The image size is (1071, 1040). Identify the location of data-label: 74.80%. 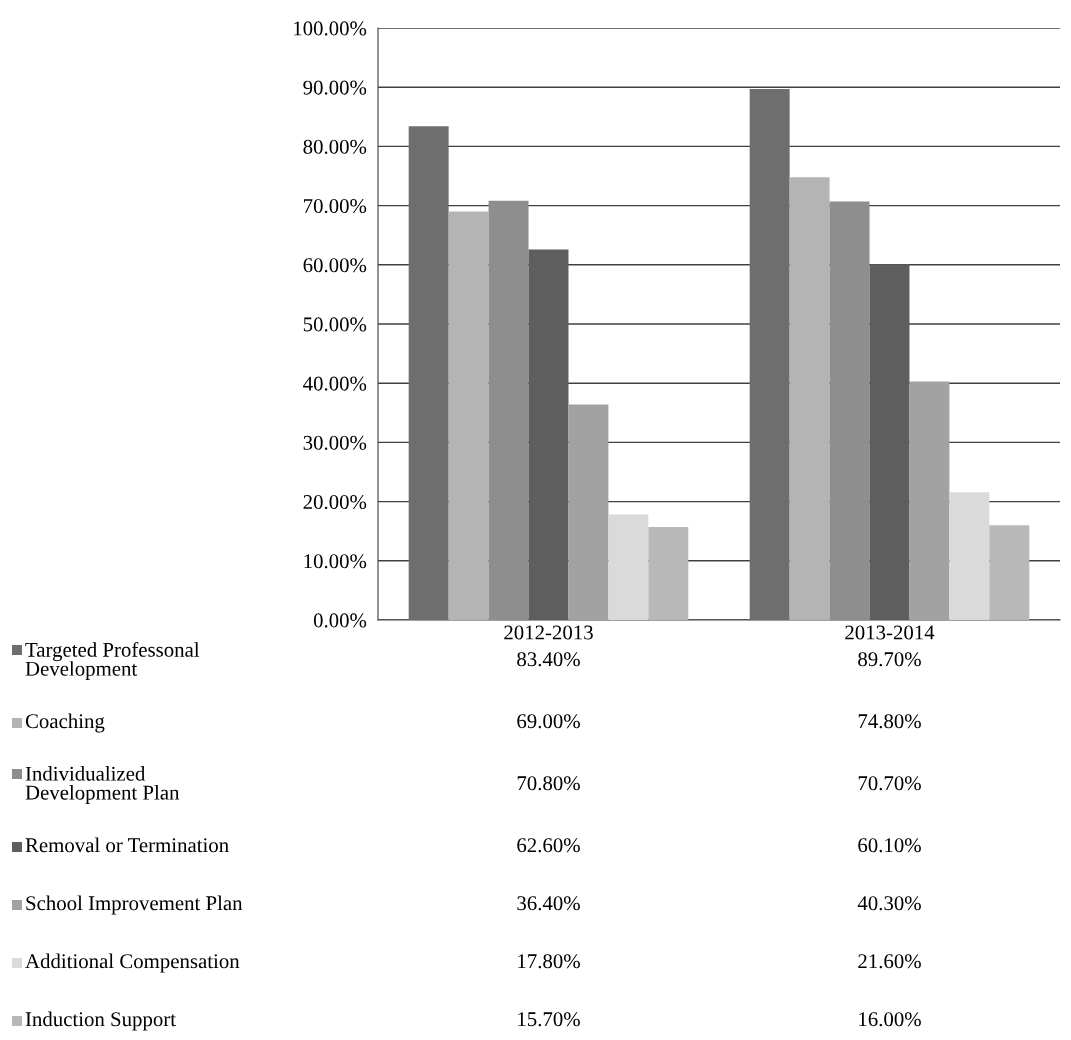
(889, 721).